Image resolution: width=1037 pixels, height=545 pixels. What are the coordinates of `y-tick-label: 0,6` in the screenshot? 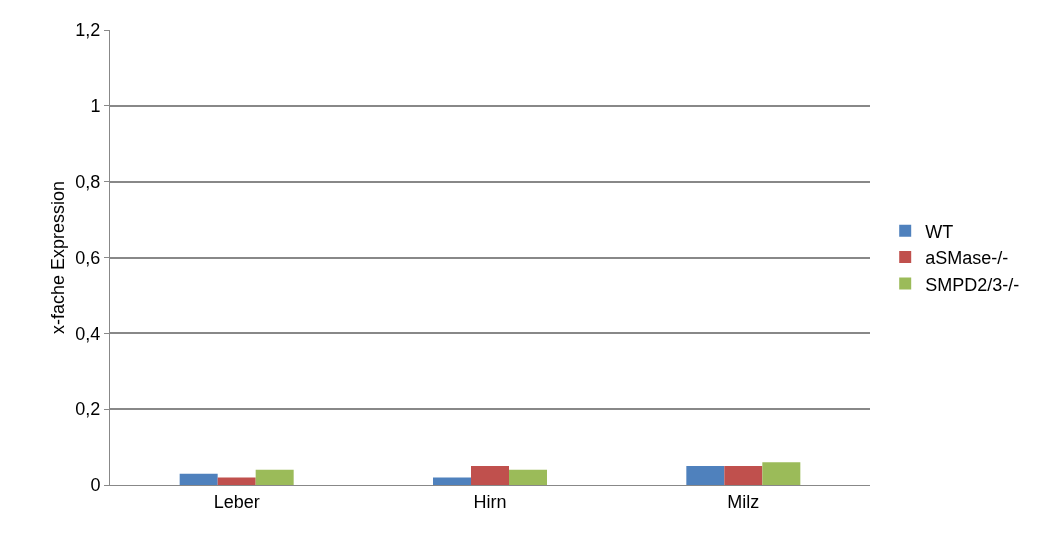 It's located at (88, 257).